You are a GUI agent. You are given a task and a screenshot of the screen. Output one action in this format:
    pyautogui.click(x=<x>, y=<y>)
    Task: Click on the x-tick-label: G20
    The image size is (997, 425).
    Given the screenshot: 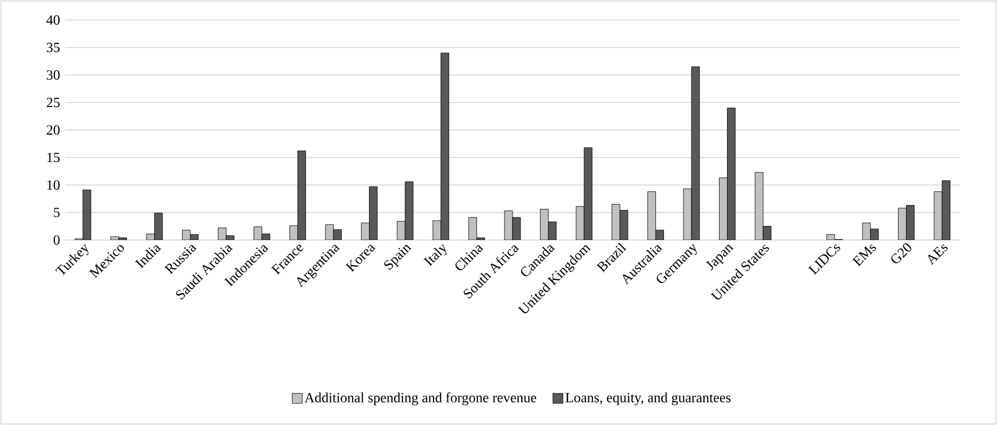 What is the action you would take?
    pyautogui.click(x=901, y=253)
    